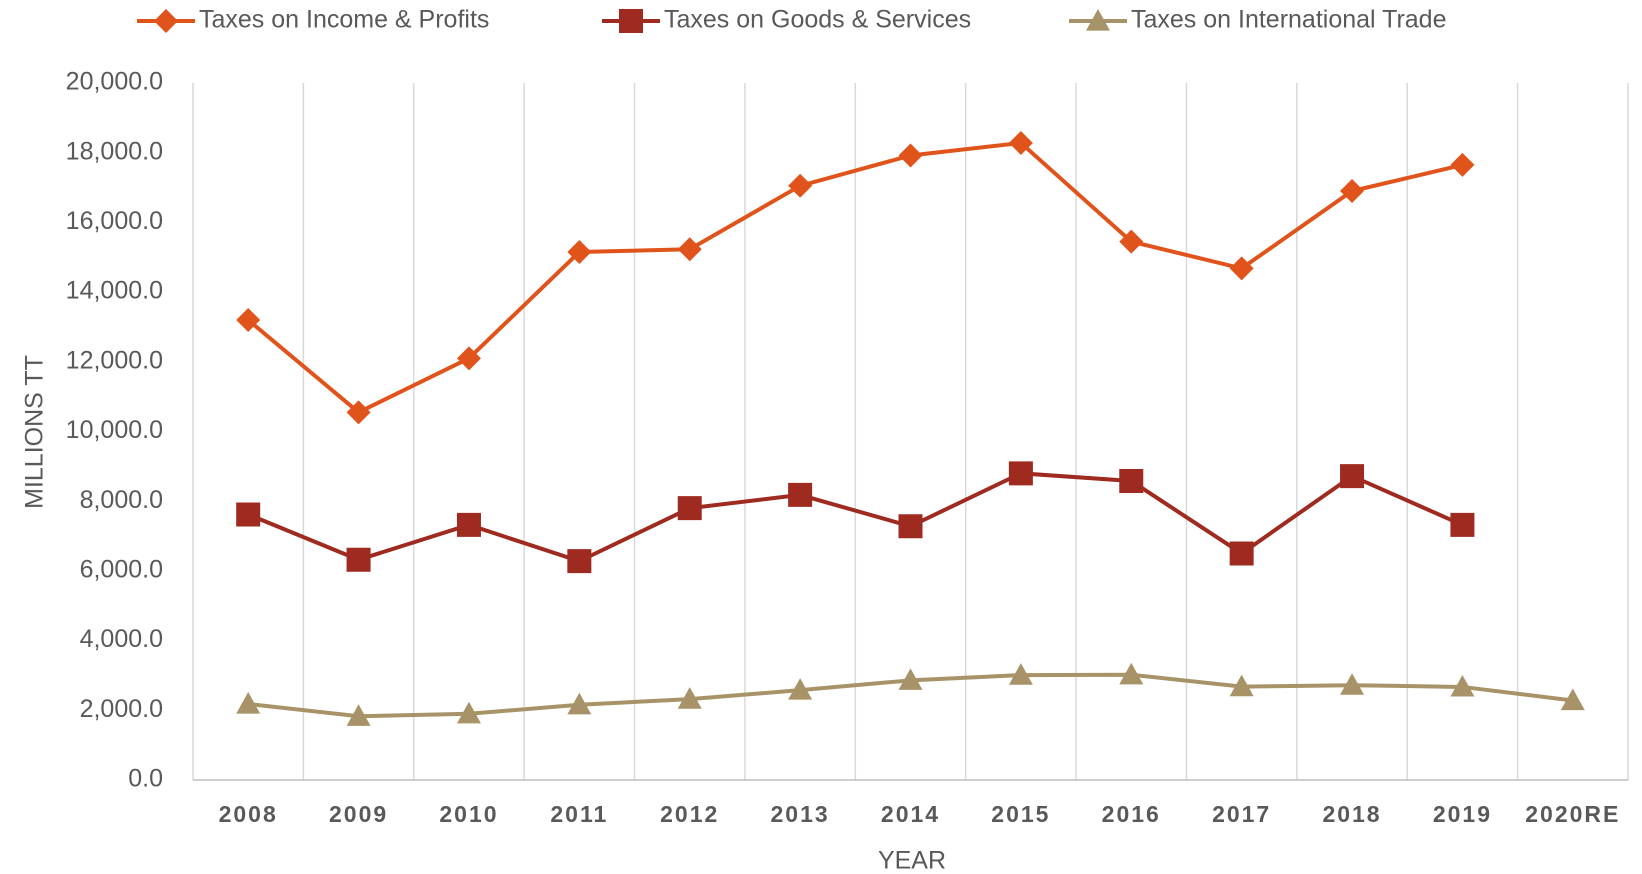 Image resolution: width=1642 pixels, height=874 pixels. What do you see at coordinates (468, 814) in the screenshot?
I see `x-tick-label: 2010` at bounding box center [468, 814].